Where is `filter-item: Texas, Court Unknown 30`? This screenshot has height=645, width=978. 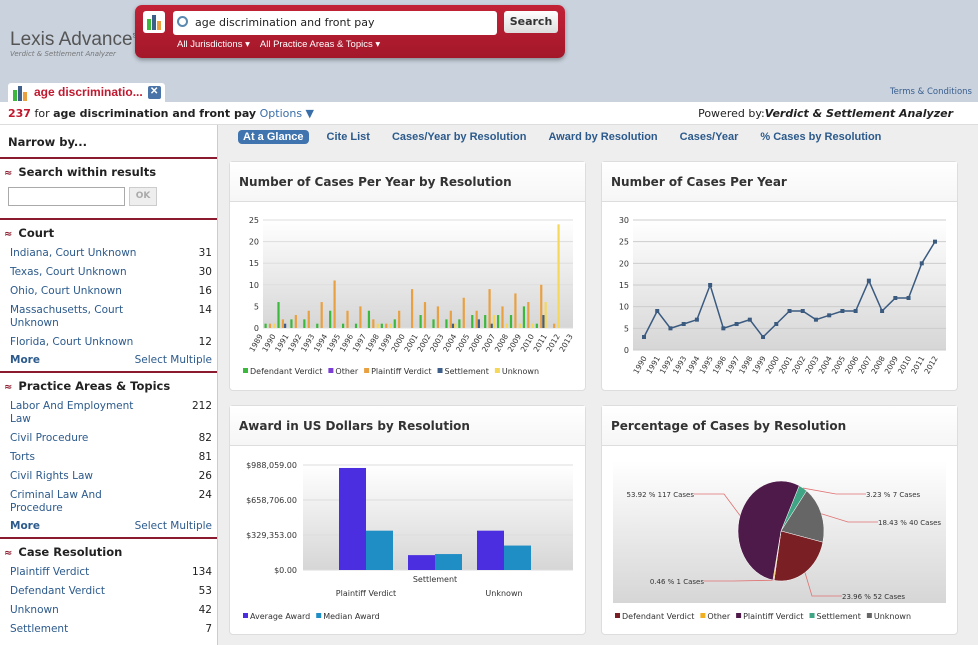 filter-item: Texas, Court Unknown 30 is located at coordinates (108, 272).